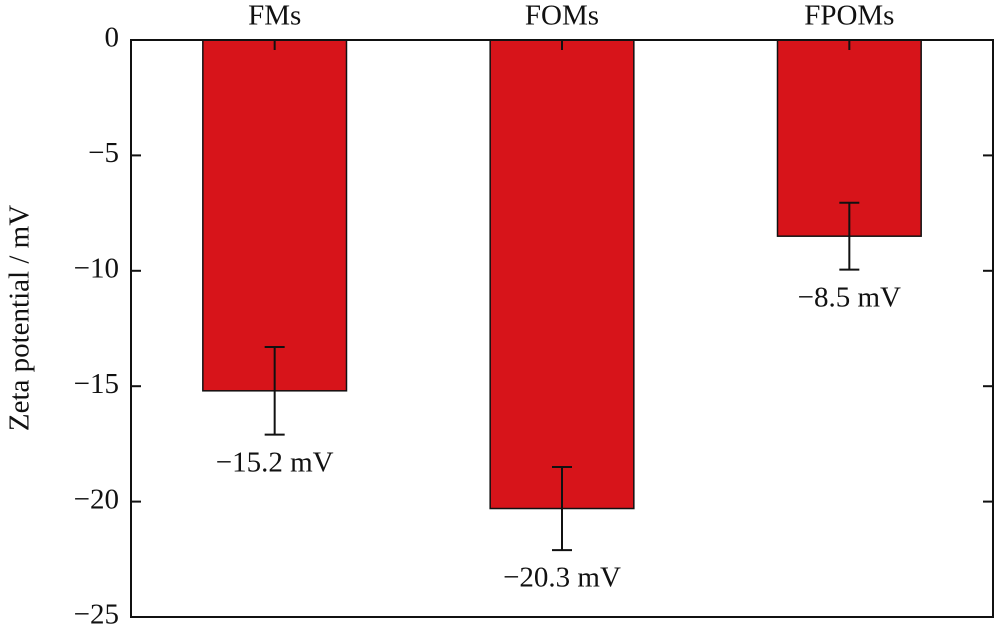  What do you see at coordinates (96, 384) in the screenshot?
I see `y-tick-label: −15` at bounding box center [96, 384].